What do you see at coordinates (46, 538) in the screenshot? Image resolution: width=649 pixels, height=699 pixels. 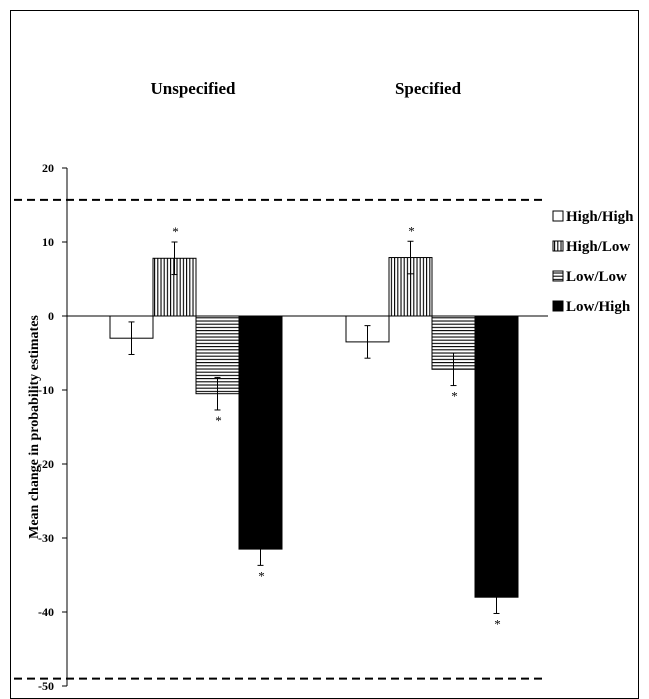 I see `y-tick-label-5: -30` at bounding box center [46, 538].